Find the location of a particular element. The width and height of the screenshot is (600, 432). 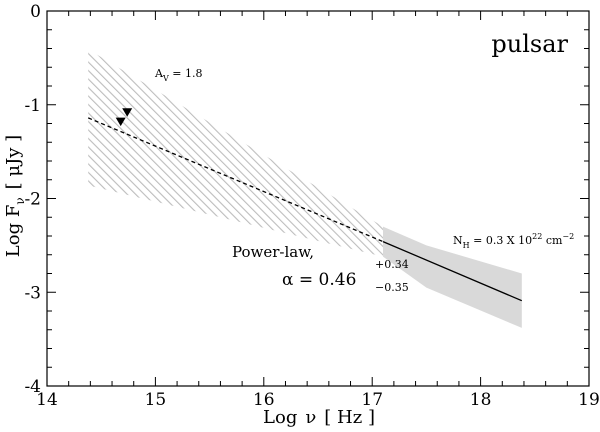

powerlaw-fit-line is located at coordinates (452, 271).